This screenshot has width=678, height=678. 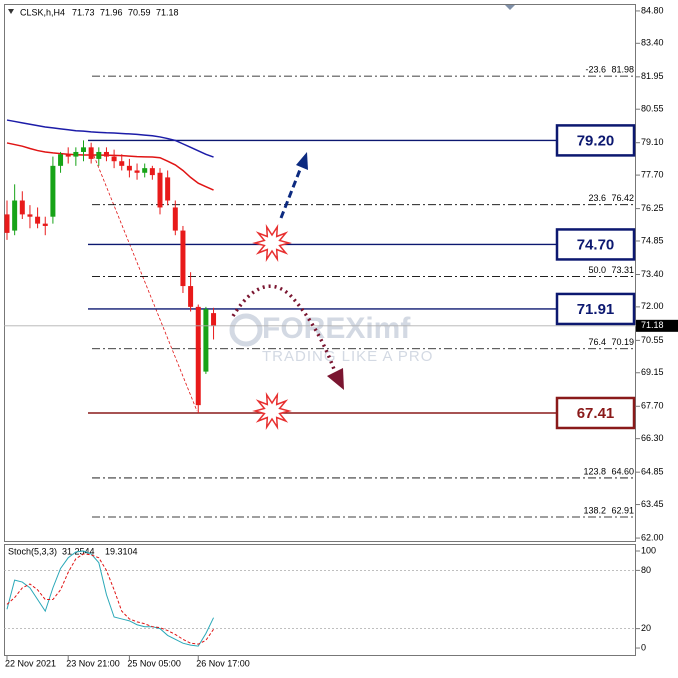 I want to click on fibo-ratio: 138.2, so click(x=594, y=510).